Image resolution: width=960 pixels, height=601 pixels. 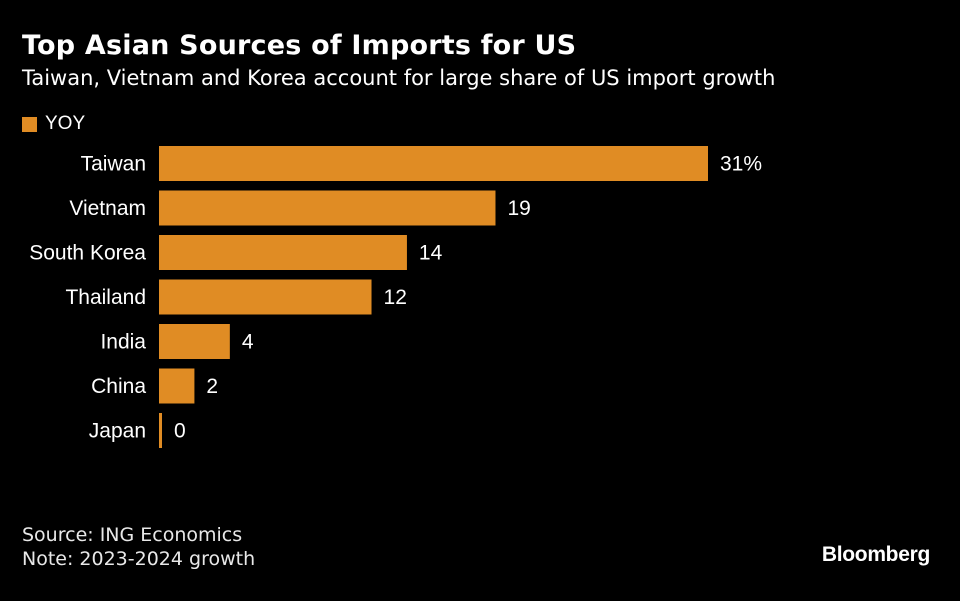 I want to click on bloomberg-logo: Bloomberg, so click(x=875, y=554).